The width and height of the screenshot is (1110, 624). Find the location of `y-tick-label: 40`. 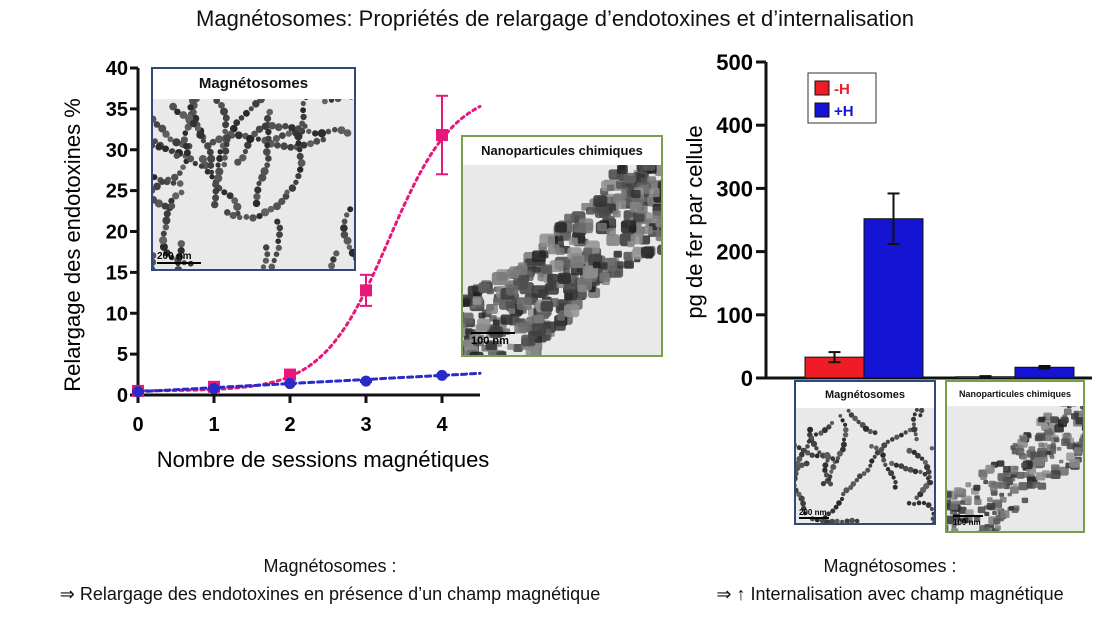

y-tick-label: 40 is located at coordinates (117, 69).